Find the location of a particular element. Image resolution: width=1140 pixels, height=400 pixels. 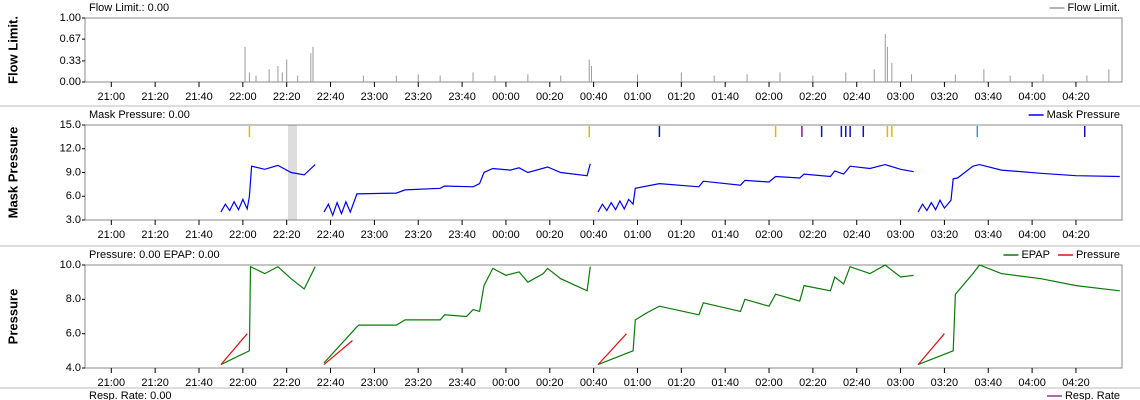

legend-label: Resp. Rate is located at coordinates (1092, 395).